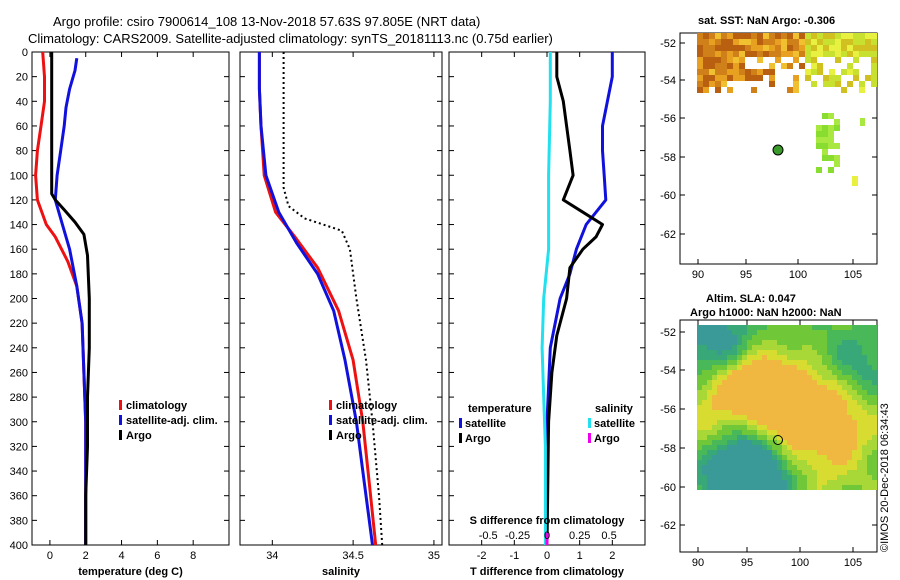 The image size is (900, 580). What do you see at coordinates (800, 563) in the screenshot?
I see `map-x-tick-label: 100` at bounding box center [800, 563].